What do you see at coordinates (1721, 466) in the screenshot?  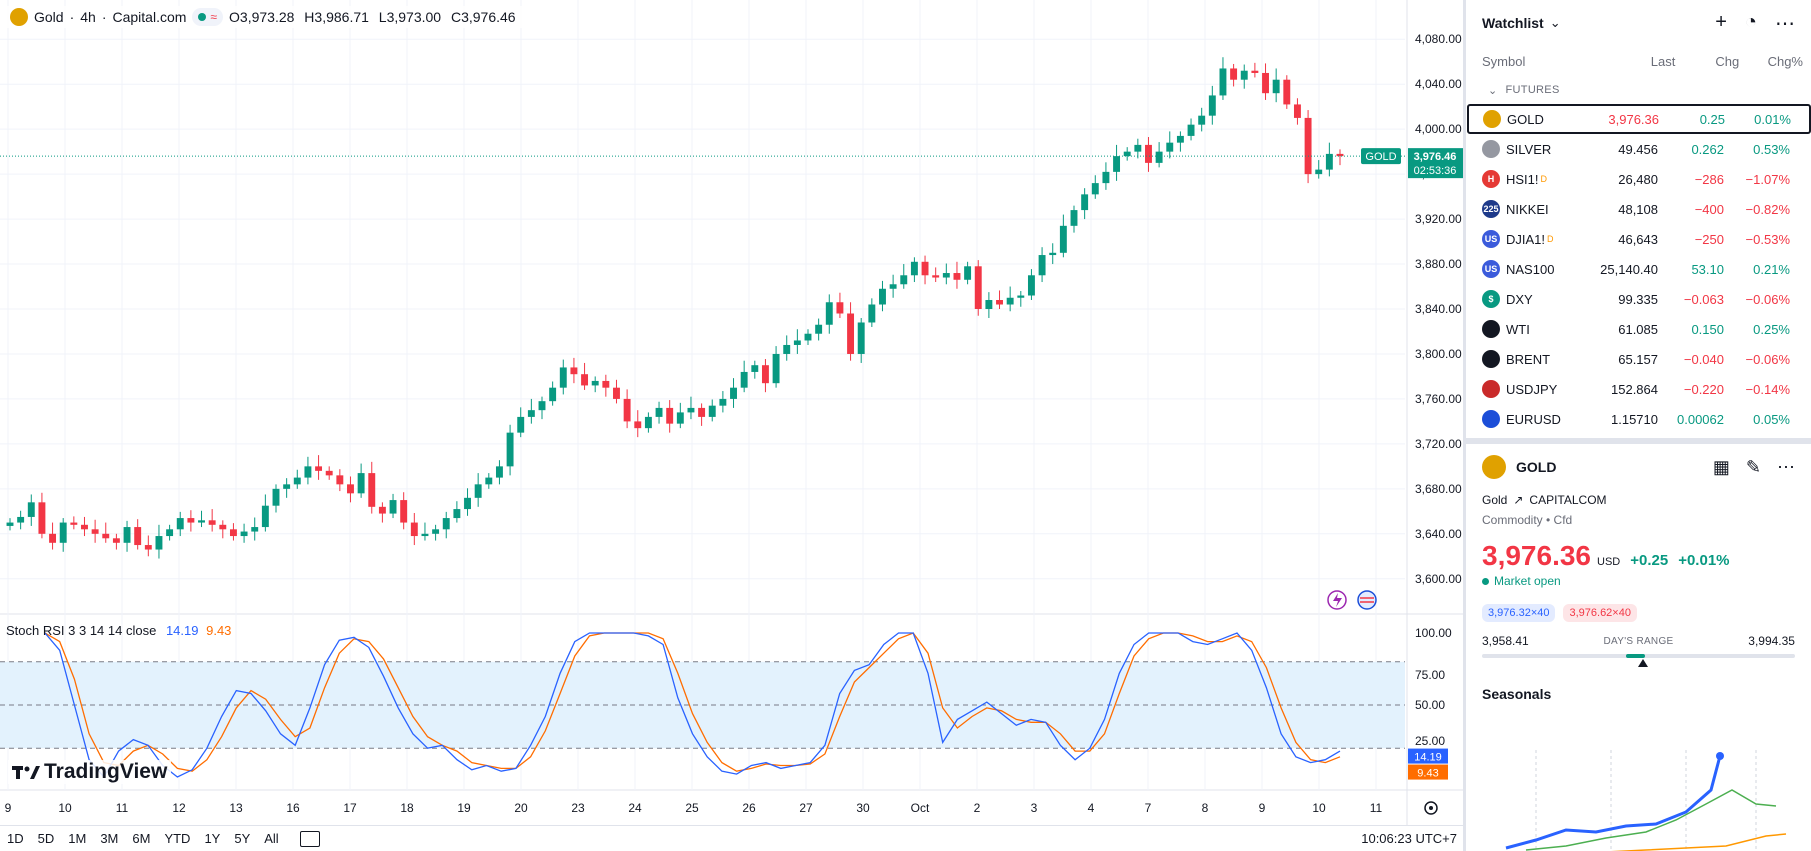 I see `layout-grid-icon: ▦` at bounding box center [1721, 466].